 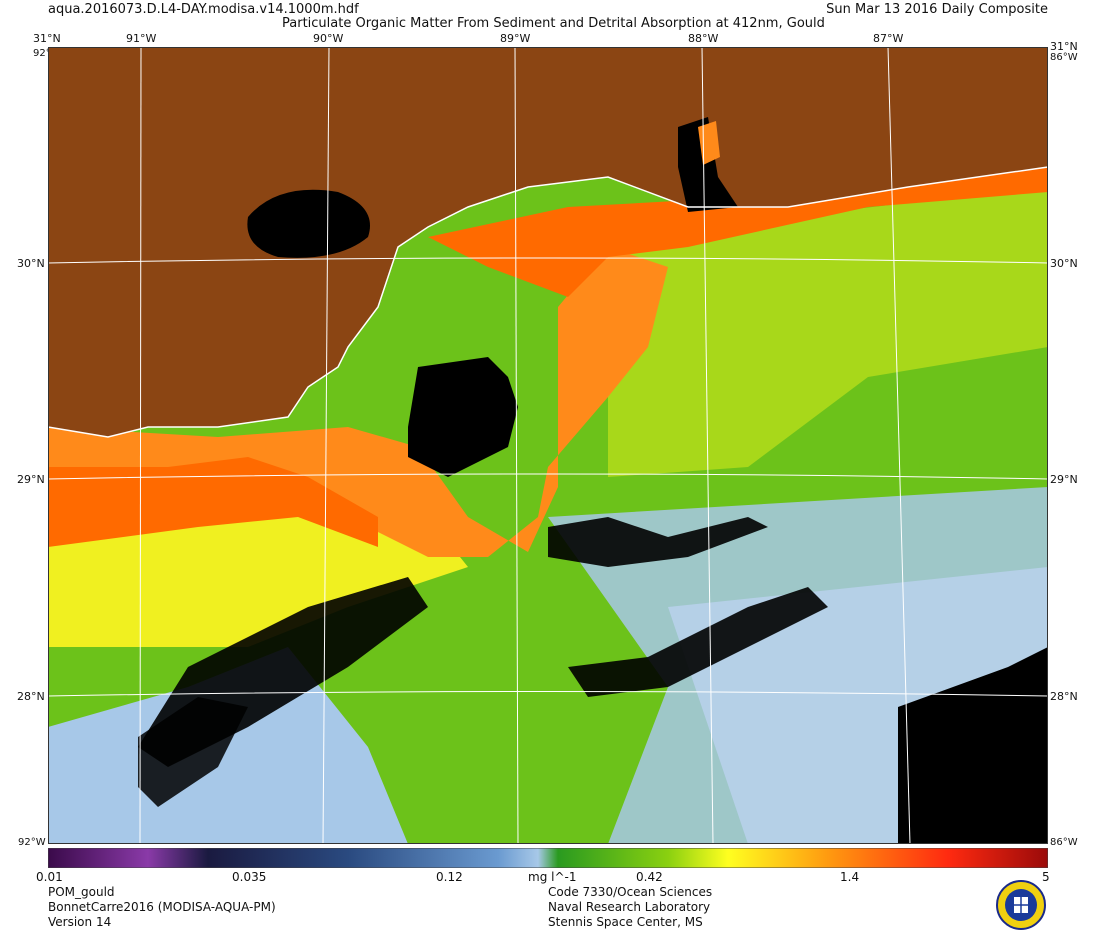 What do you see at coordinates (937, 9) in the screenshot?
I see `composite-date: Sun Mar 13 2016 Daily Composite` at bounding box center [937, 9].